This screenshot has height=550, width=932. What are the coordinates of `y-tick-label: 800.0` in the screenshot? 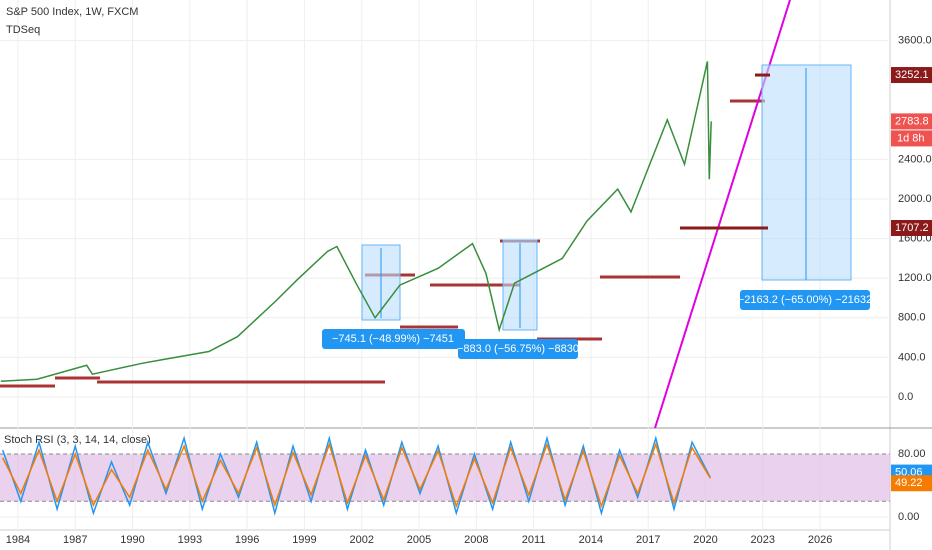 It's located at (912, 318).